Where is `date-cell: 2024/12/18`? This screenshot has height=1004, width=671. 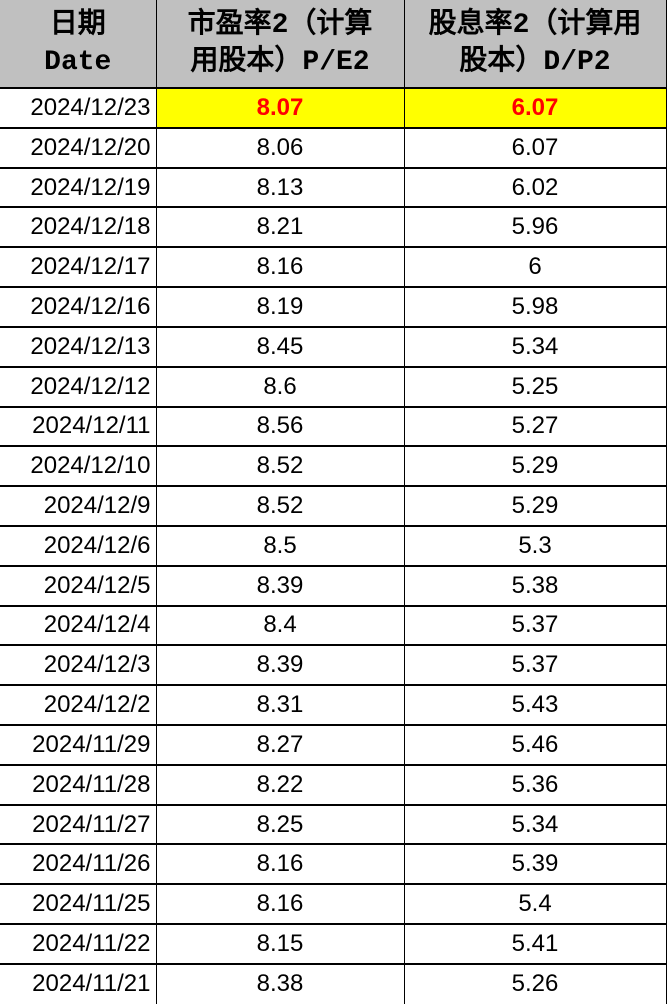
date-cell: 2024/12/18 is located at coordinates (78, 227).